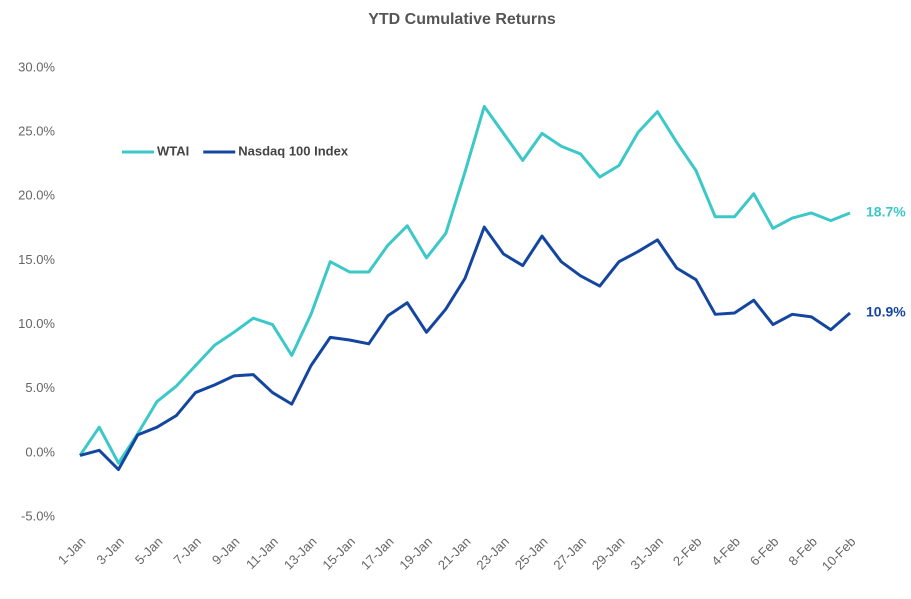 The width and height of the screenshot is (911, 599). What do you see at coordinates (839, 554) in the screenshot?
I see `x-tick-label: 10-Feb` at bounding box center [839, 554].